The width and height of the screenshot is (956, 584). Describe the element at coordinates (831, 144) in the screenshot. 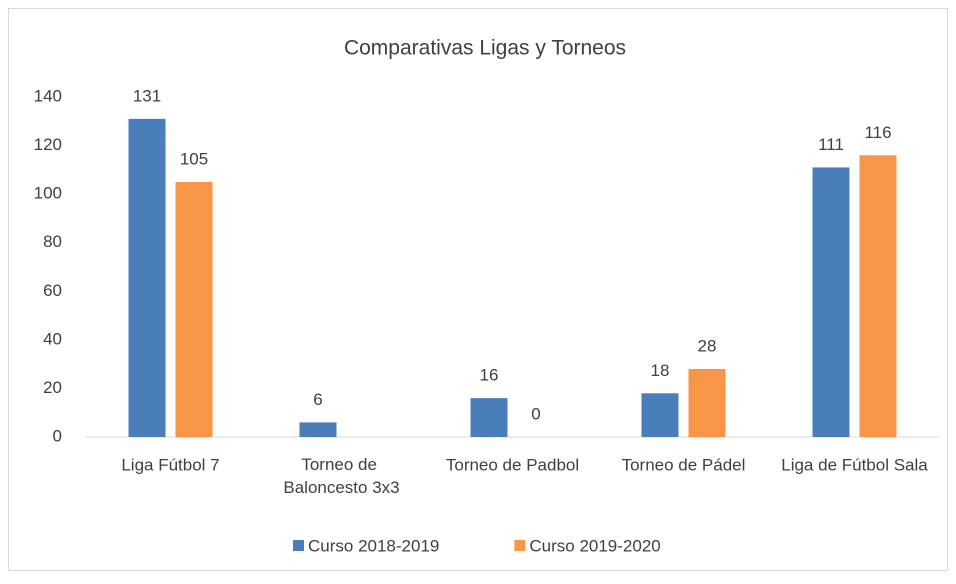

I see `value-label: 111` at that location.